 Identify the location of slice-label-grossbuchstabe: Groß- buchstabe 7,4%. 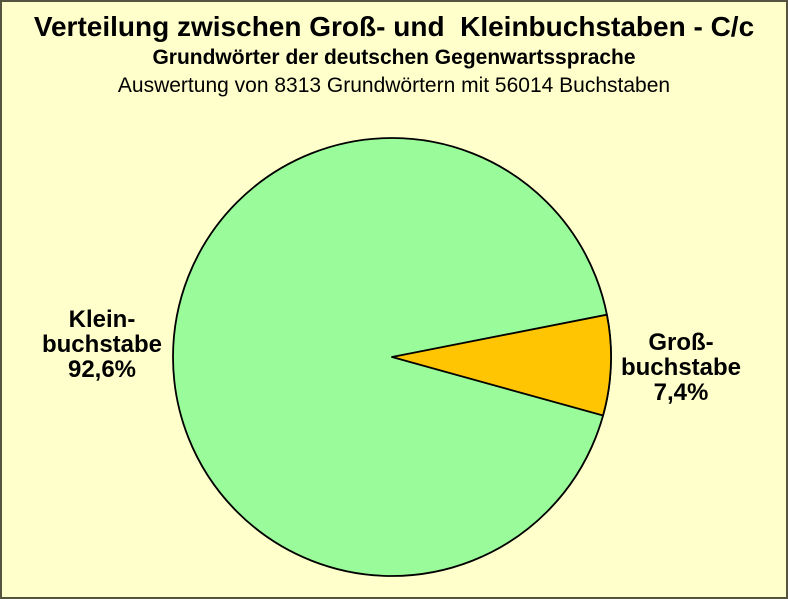
(681, 367).